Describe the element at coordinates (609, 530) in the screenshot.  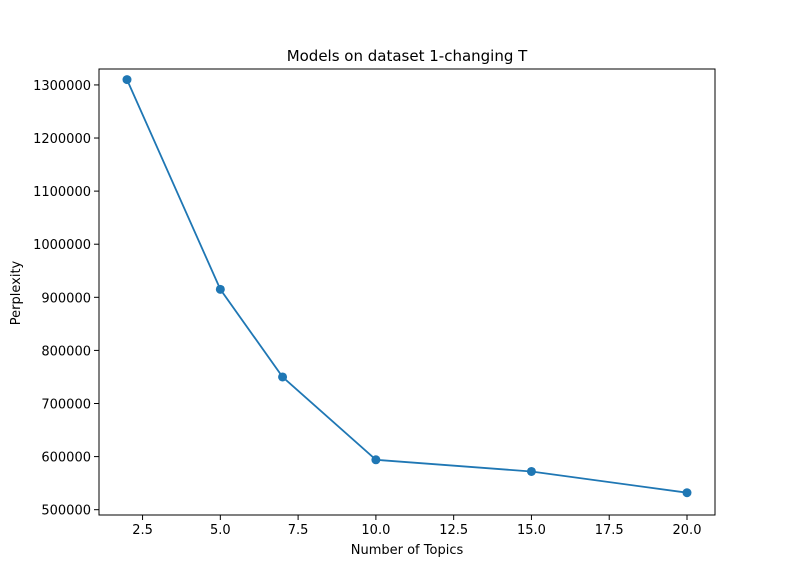
I see `x-tick-label: 17.5` at that location.